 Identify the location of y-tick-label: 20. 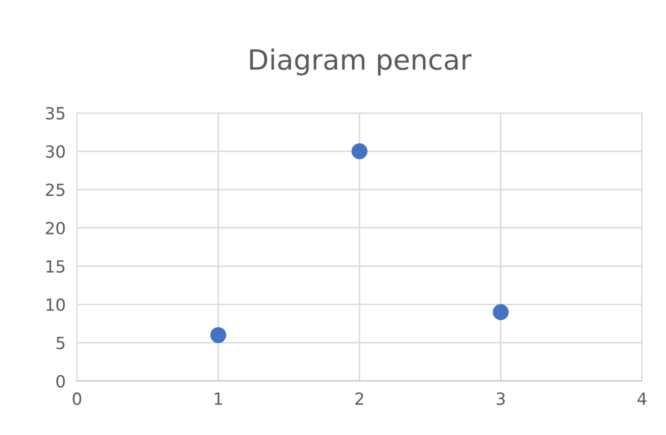
(55, 228).